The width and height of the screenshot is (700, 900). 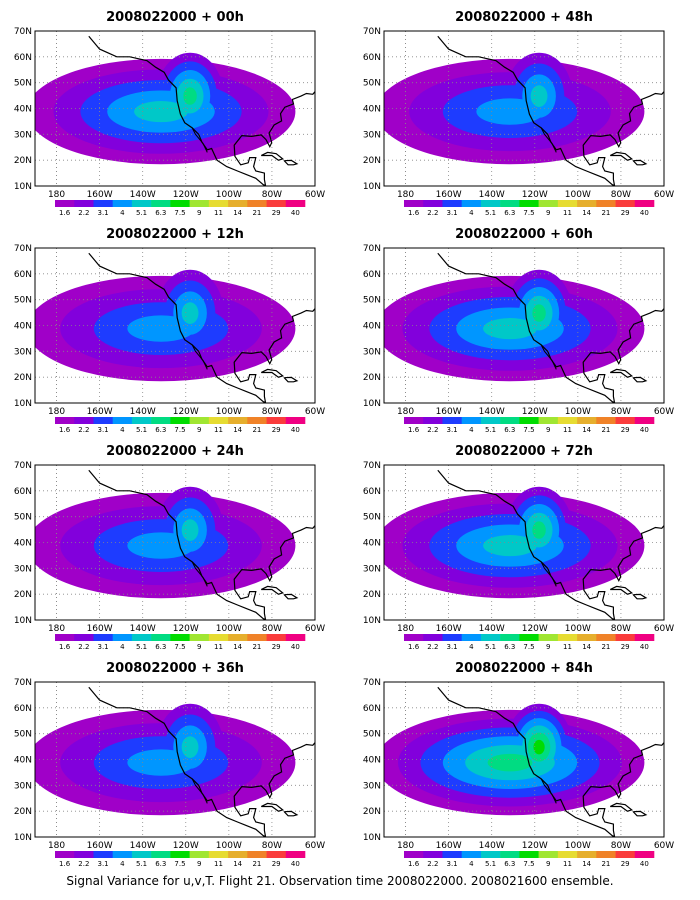 I want to click on y-tick-label: 60N, so click(x=372, y=275).